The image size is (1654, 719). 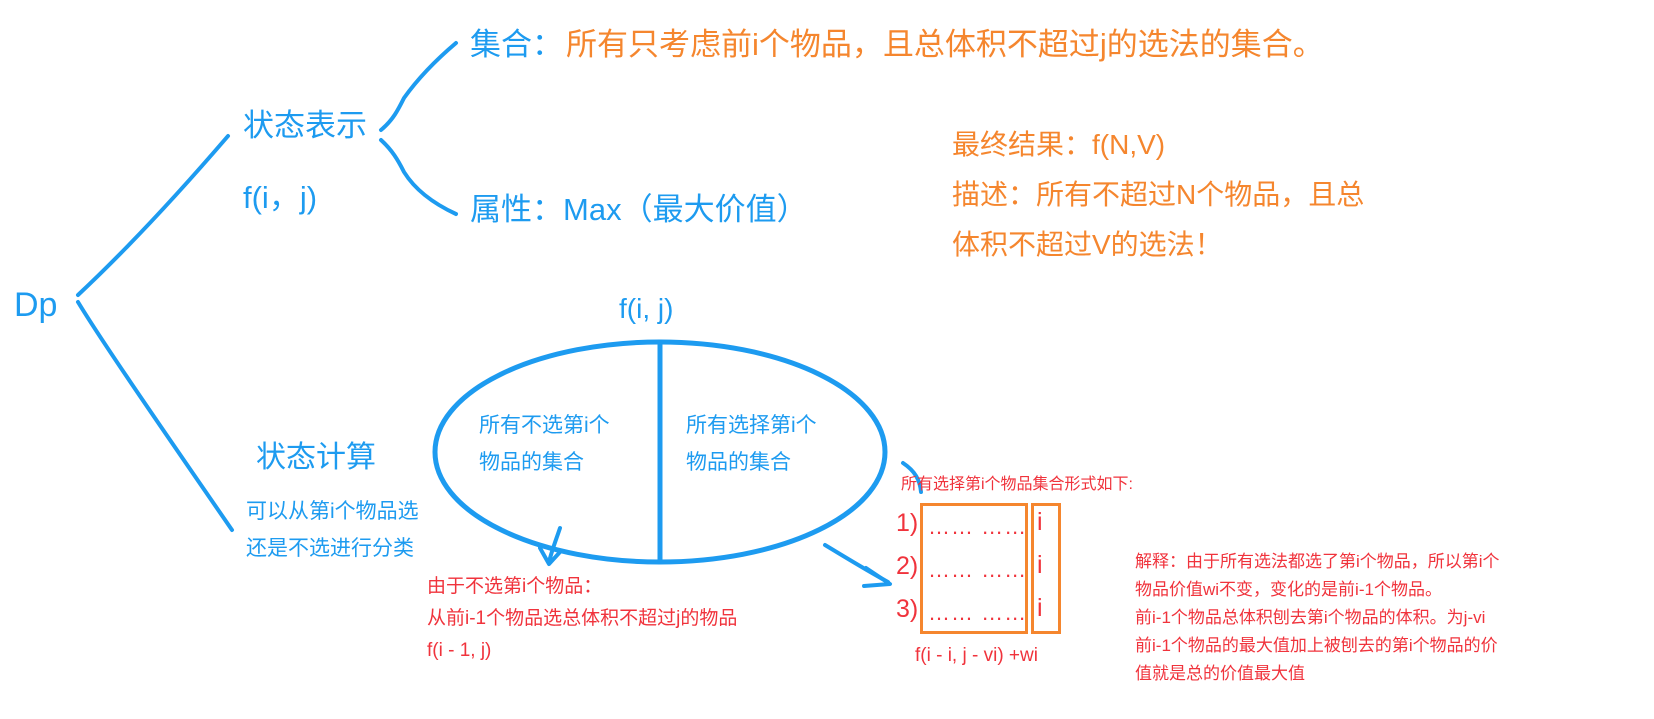 What do you see at coordinates (639, 209) in the screenshot?
I see `label-attribute: 属性：Max（最大价值）` at bounding box center [639, 209].